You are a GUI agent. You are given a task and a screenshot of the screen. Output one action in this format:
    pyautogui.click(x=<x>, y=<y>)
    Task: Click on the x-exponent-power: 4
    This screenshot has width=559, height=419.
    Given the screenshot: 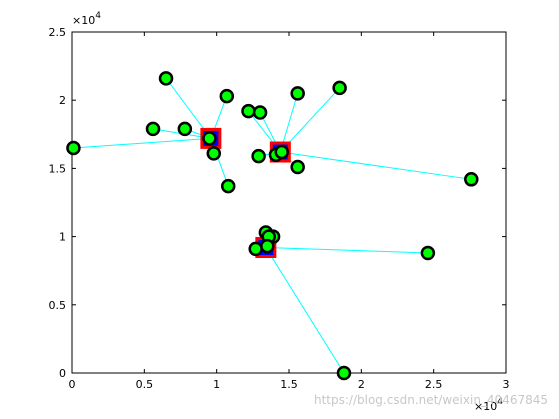 What is the action you would take?
    pyautogui.click(x=500, y=402)
    